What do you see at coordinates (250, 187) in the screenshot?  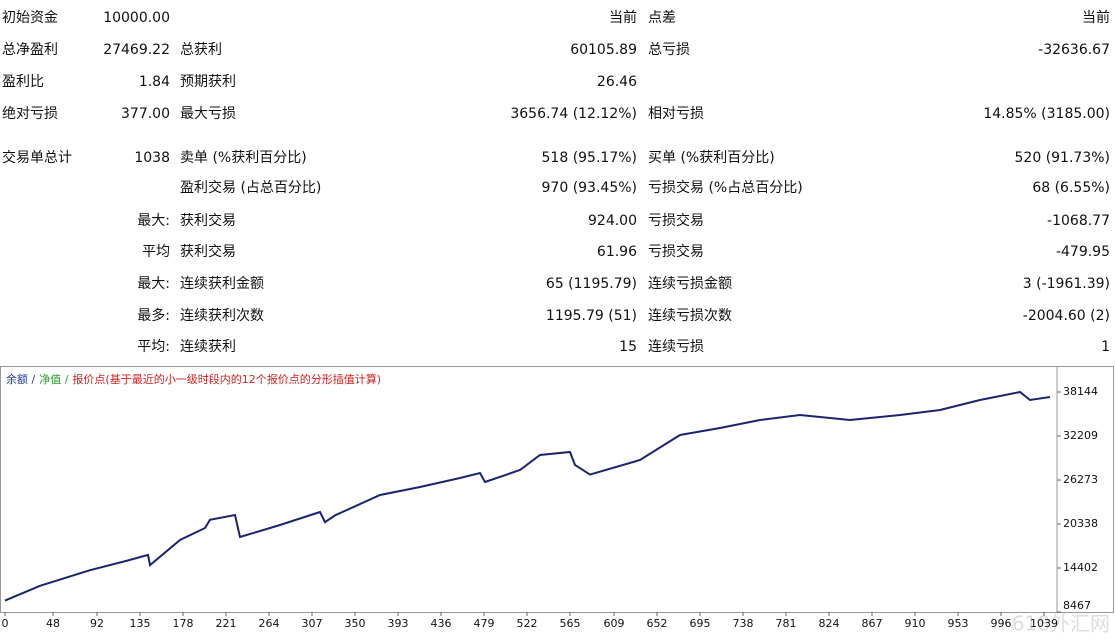 I see `cell-label: 盈利交易 (占总百分比)` at bounding box center [250, 187].